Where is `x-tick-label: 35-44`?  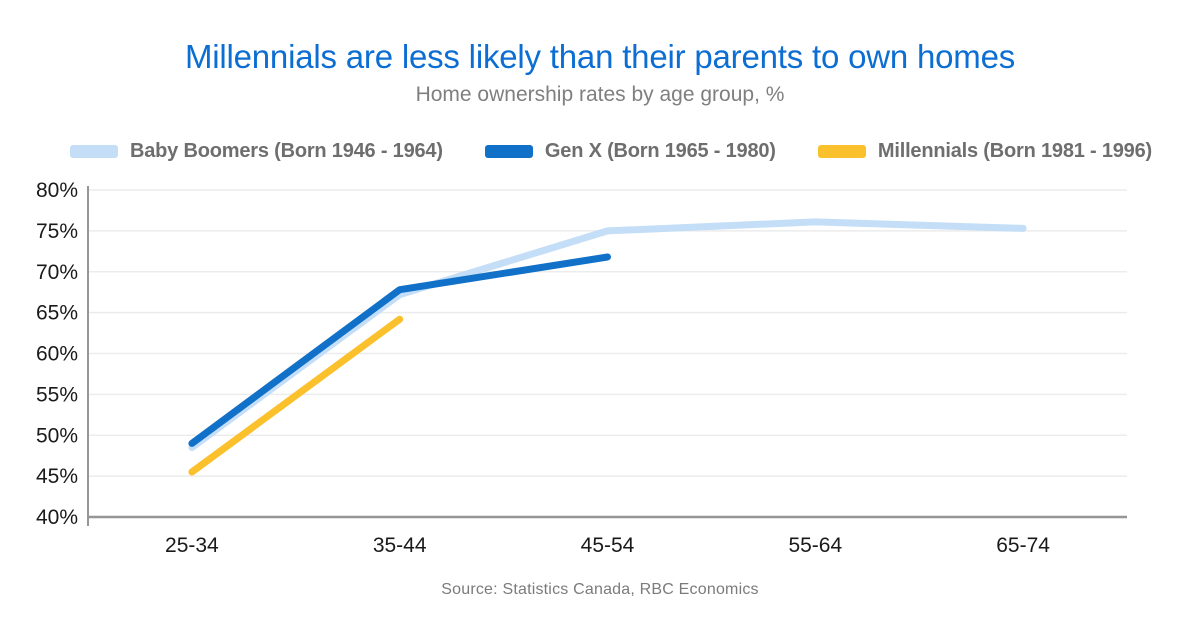 x-tick-label: 35-44 is located at coordinates (400, 545).